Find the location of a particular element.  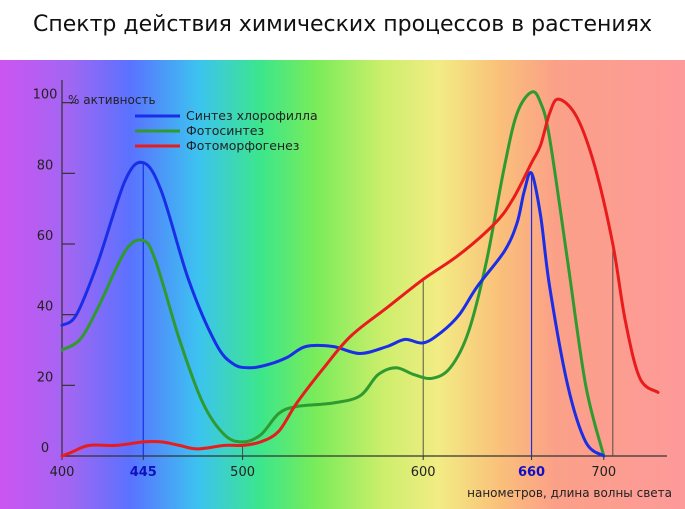

x-tick-label: 400 is located at coordinates (62, 472).